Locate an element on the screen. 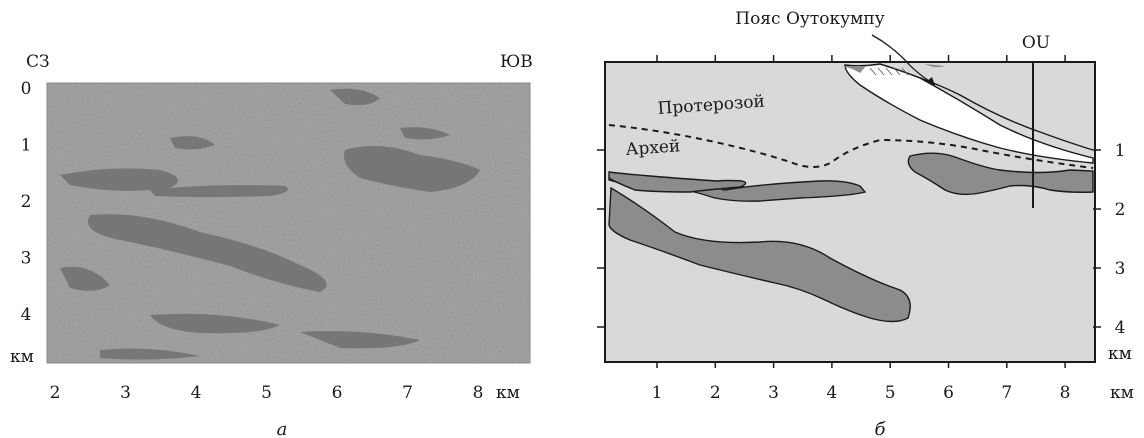 The height and width of the screenshot is (438, 1144). panel-a-x-tick-label: 7 is located at coordinates (407, 393).